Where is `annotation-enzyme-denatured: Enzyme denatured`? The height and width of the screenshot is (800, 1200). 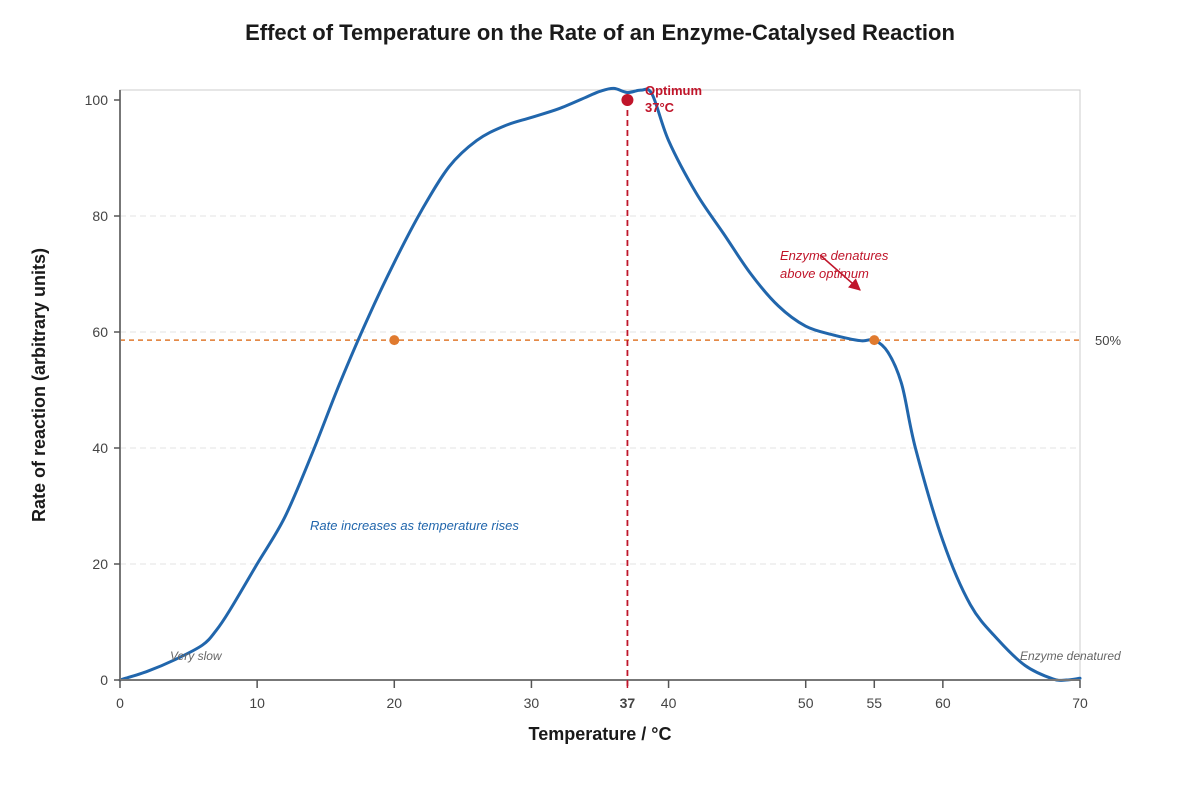 annotation-enzyme-denatured: Enzyme denatured is located at coordinates (1070, 656).